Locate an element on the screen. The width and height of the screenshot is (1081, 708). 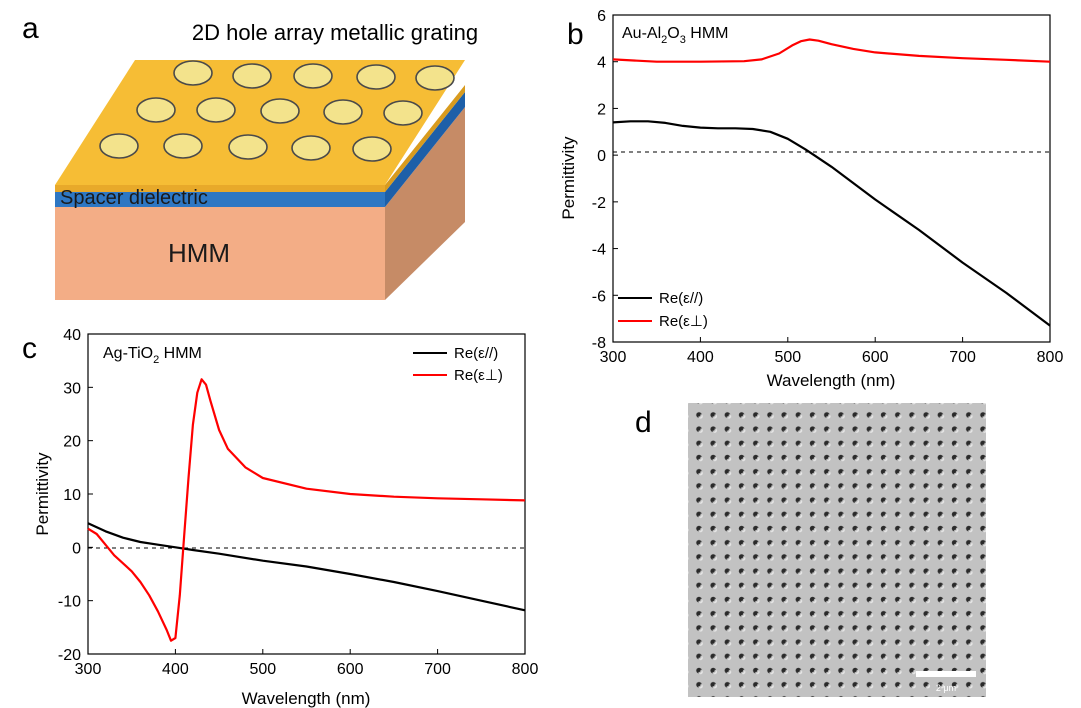
chart-c-xtick-label-3: 600 is located at coordinates (350, 669).